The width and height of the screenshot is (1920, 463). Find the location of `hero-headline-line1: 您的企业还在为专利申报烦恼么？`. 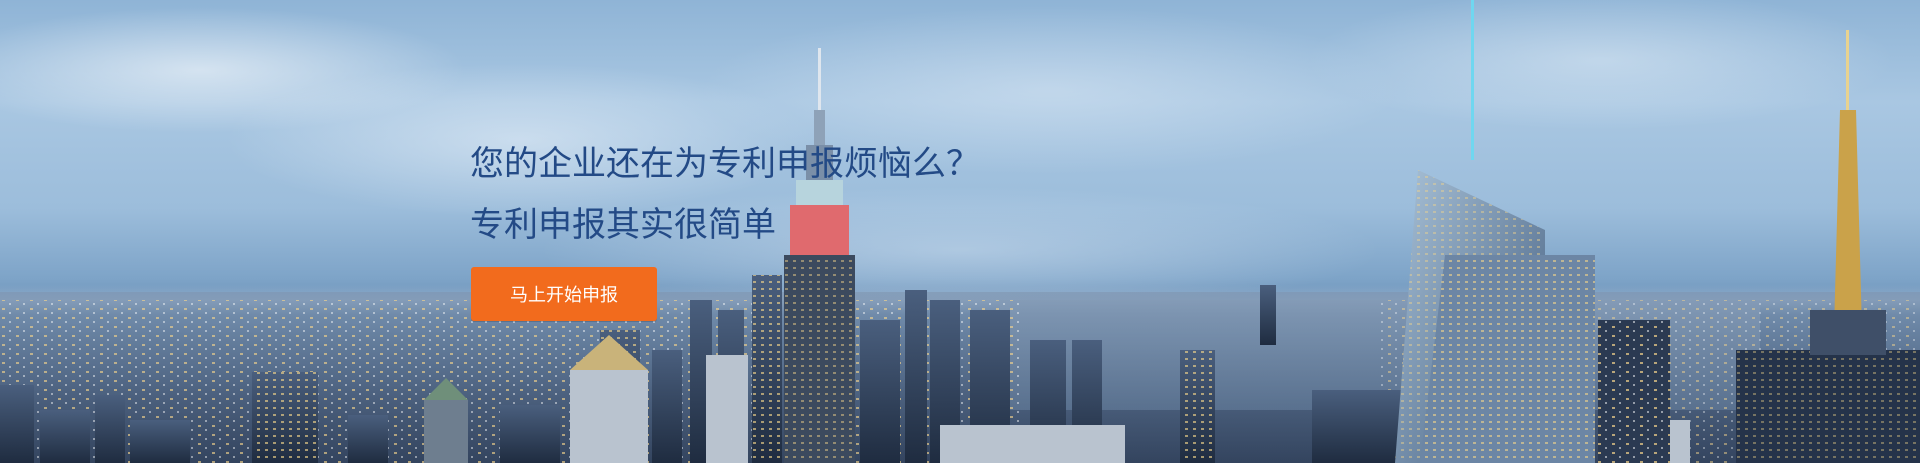

hero-headline-line1: 您的企业还在为专利申报烦恼么？ is located at coordinates (725, 164).